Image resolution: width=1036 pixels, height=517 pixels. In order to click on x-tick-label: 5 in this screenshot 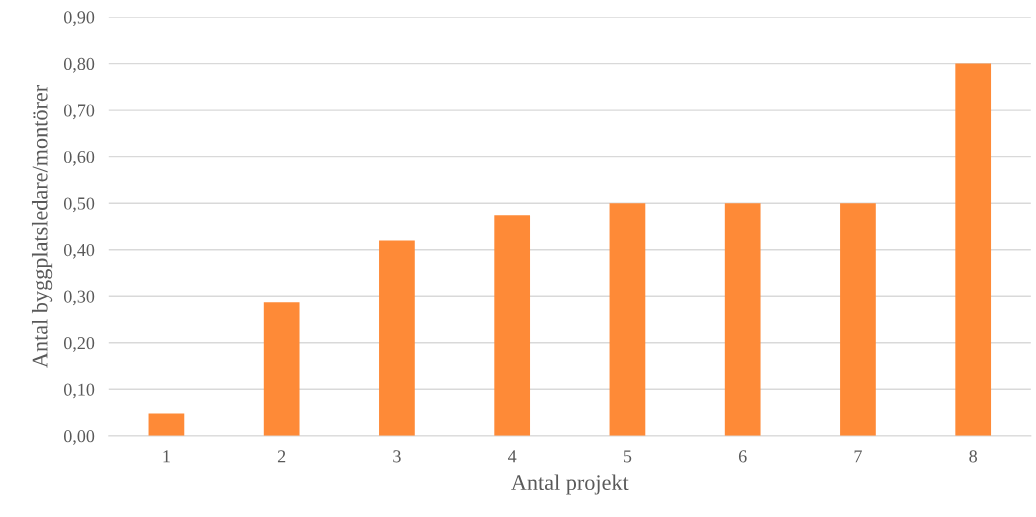, I will do `click(627, 456)`.